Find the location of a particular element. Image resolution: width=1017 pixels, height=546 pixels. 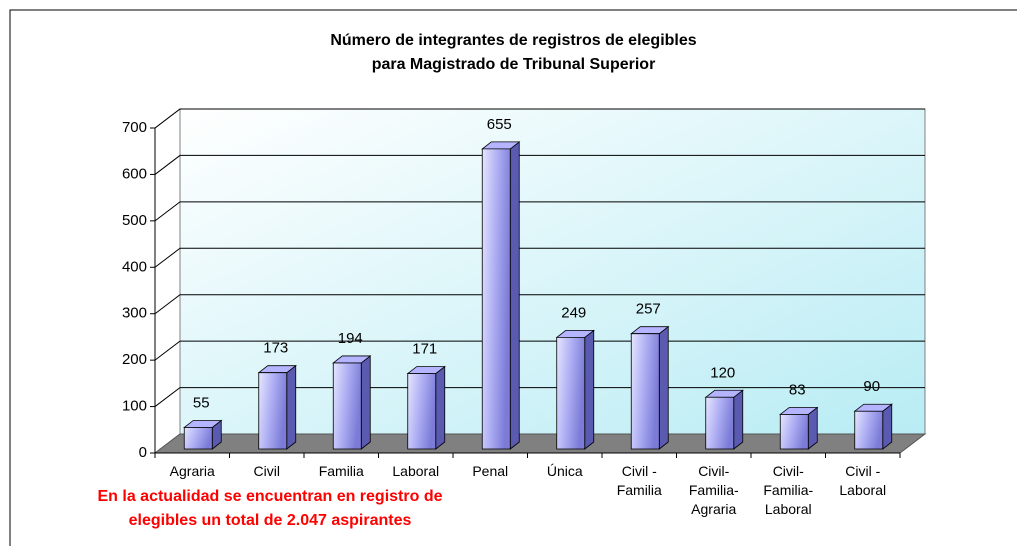

x-tick-label: Civil - Laboral is located at coordinates (863, 480).